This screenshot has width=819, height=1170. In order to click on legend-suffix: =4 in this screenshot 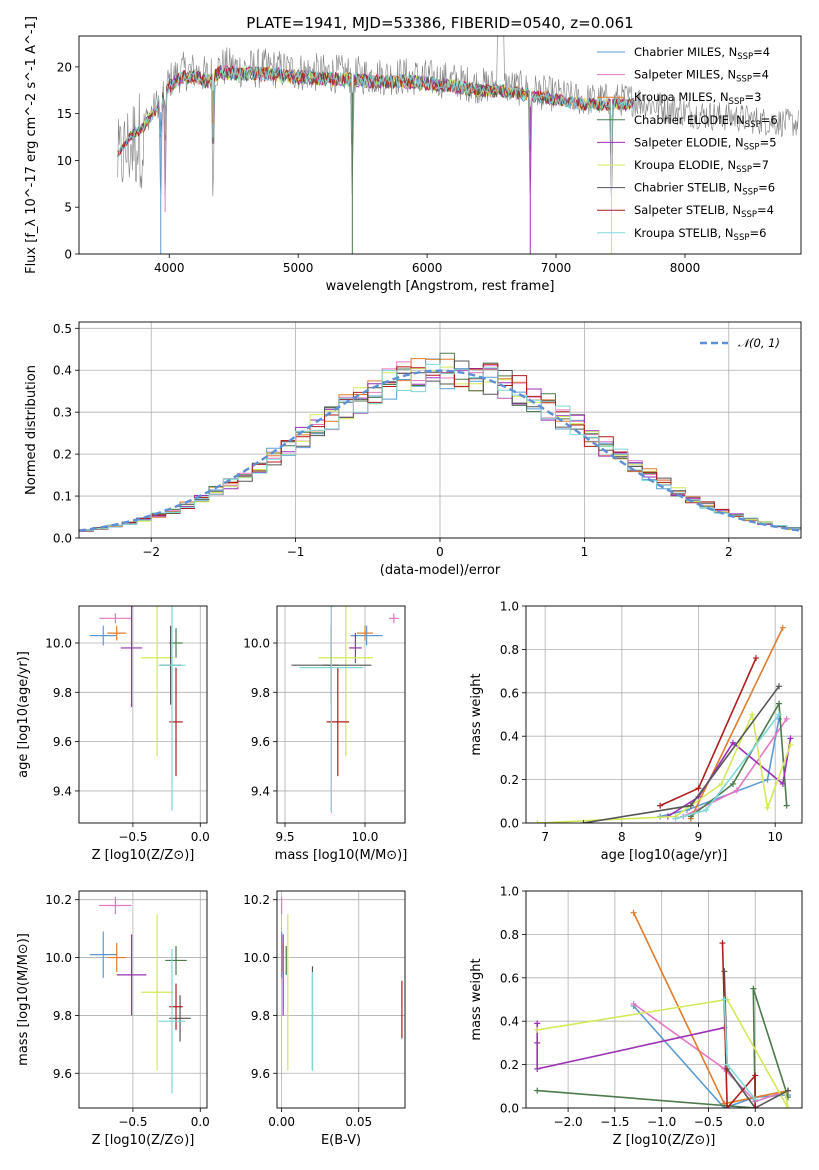, I will do `click(760, 75)`.